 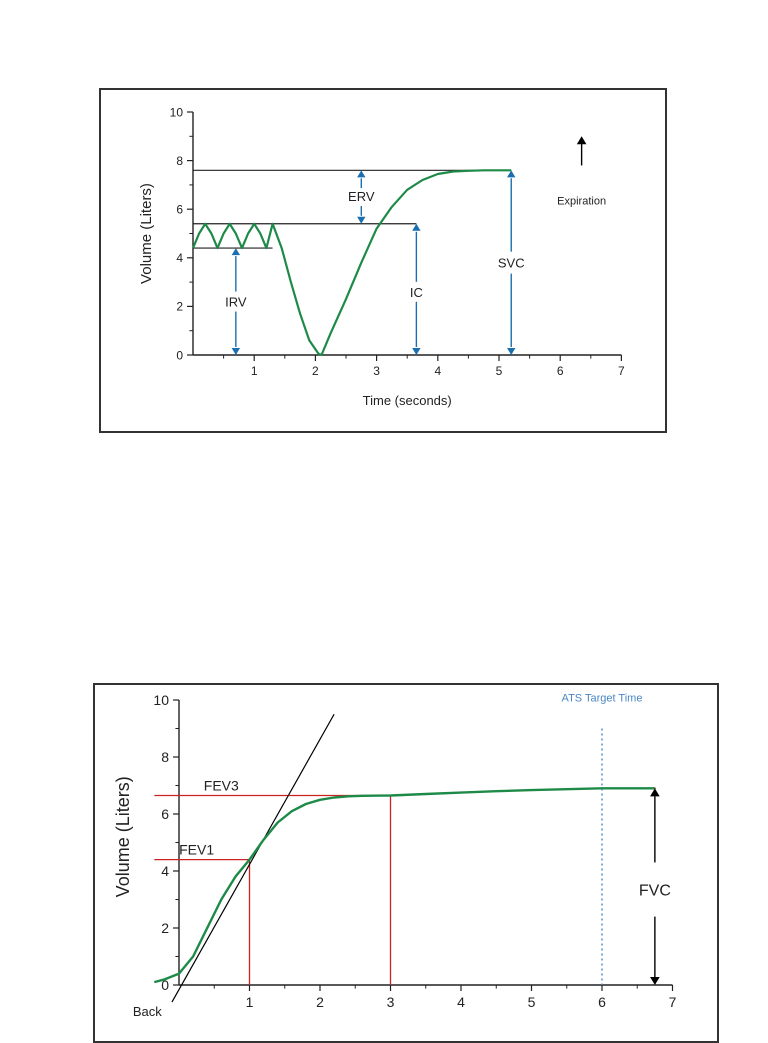 I want to click on ats-target-time-label: ATS Target Time, so click(x=602, y=698).